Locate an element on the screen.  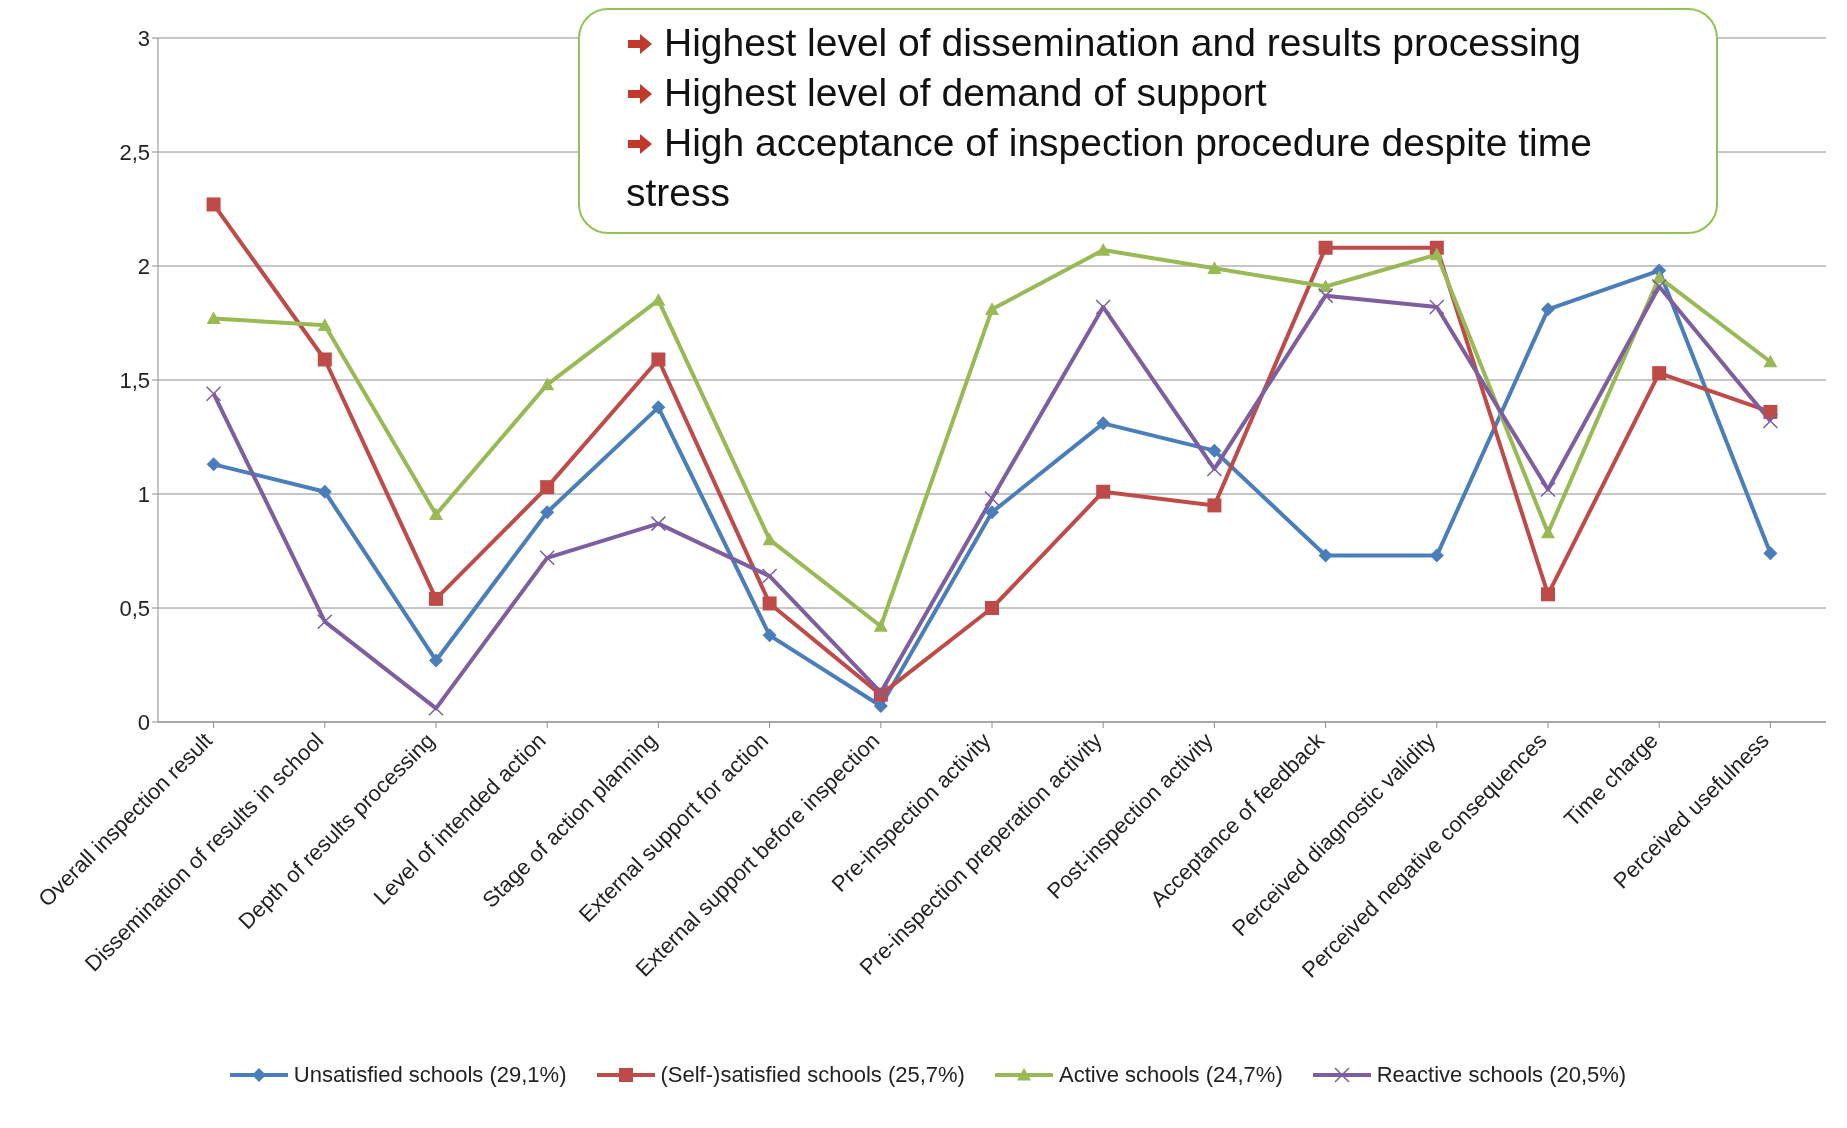
legend-label: Unsatisfied schools (29,1%) is located at coordinates (430, 1075).